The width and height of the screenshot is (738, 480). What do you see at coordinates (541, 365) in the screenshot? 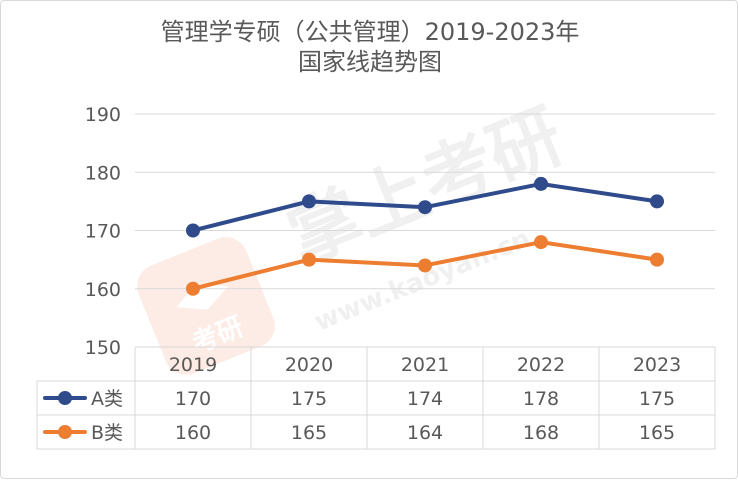
I see `x-tick-label: 2022` at bounding box center [541, 365].